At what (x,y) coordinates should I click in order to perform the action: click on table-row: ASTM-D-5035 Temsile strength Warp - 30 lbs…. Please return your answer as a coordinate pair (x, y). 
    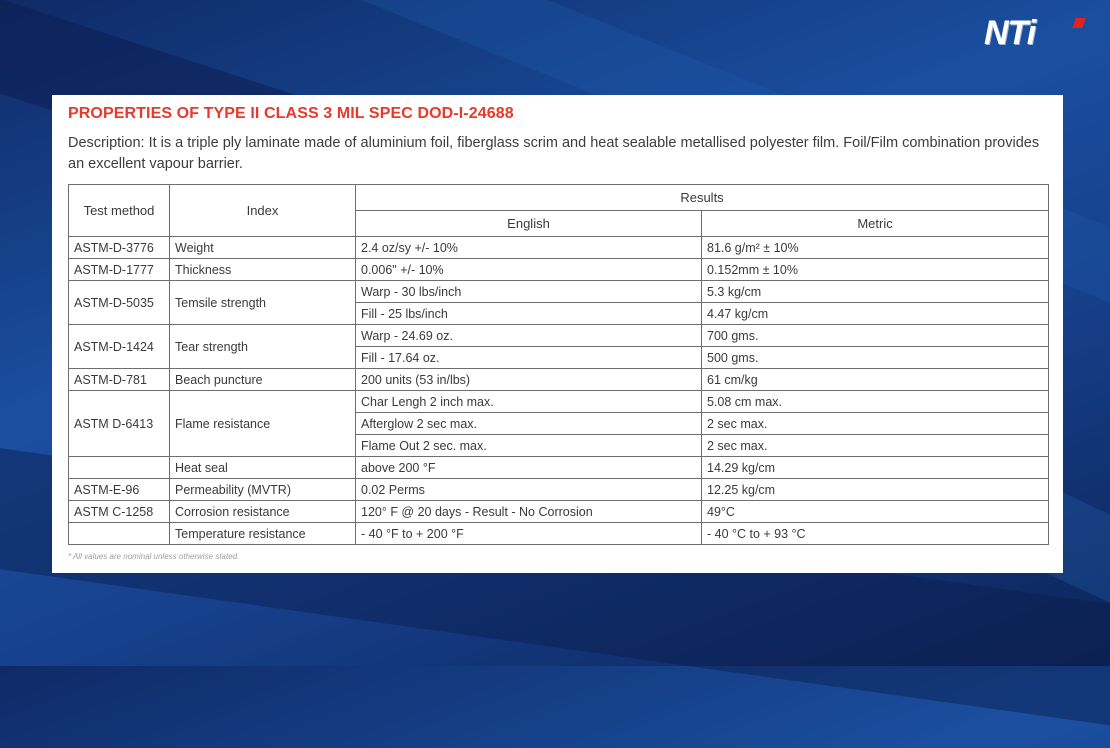
    Looking at the image, I should click on (559, 302).